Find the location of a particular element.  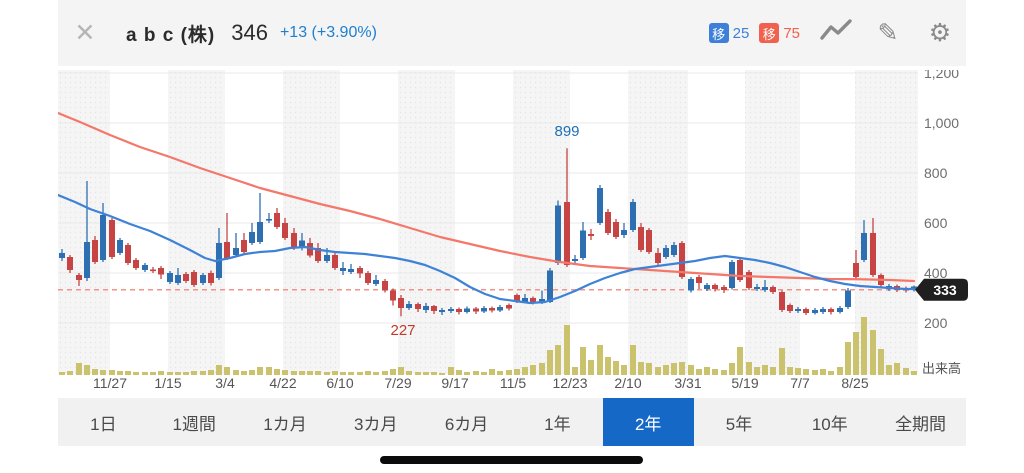

tab-period-3: 1カ月 is located at coordinates (285, 424).